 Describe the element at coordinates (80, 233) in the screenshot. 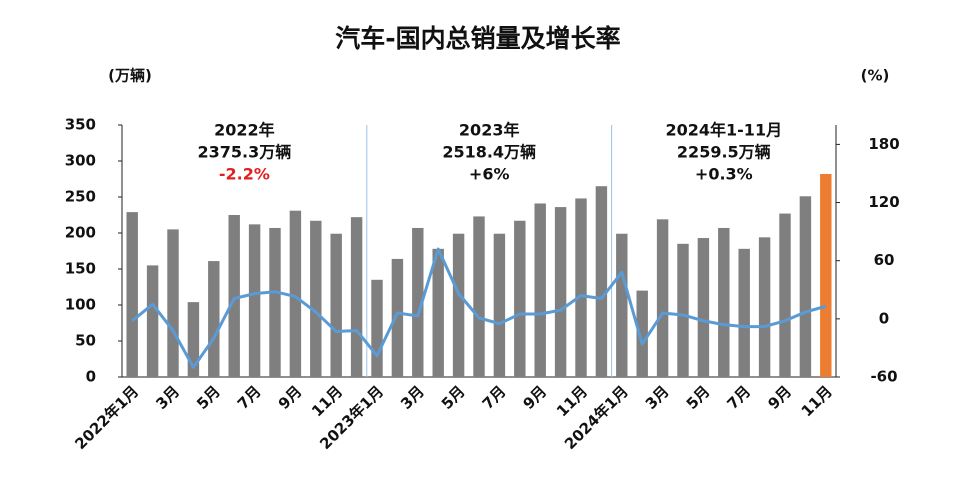

I see `y-tick-label: 200` at that location.